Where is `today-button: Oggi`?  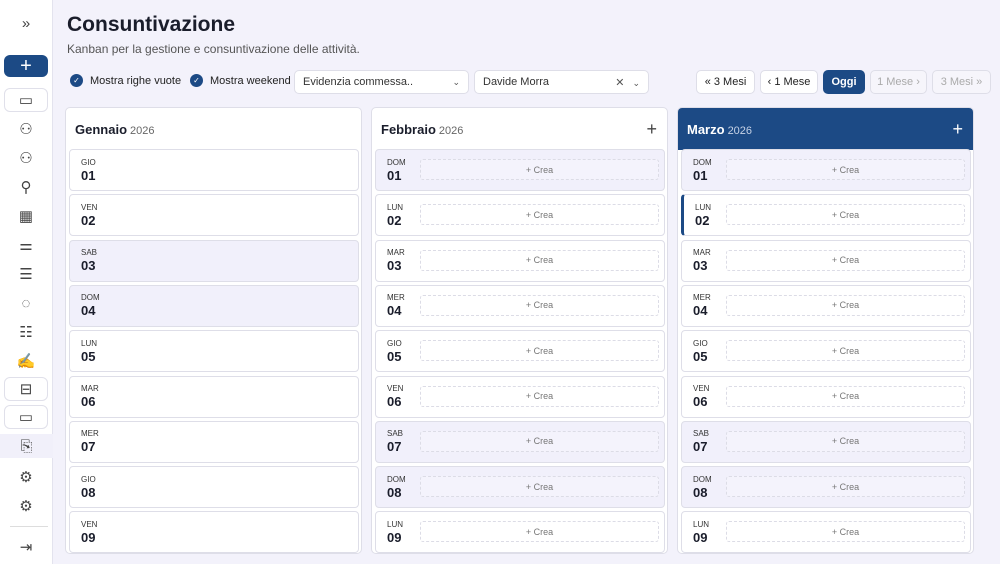
today-button: Oggi is located at coordinates (844, 82).